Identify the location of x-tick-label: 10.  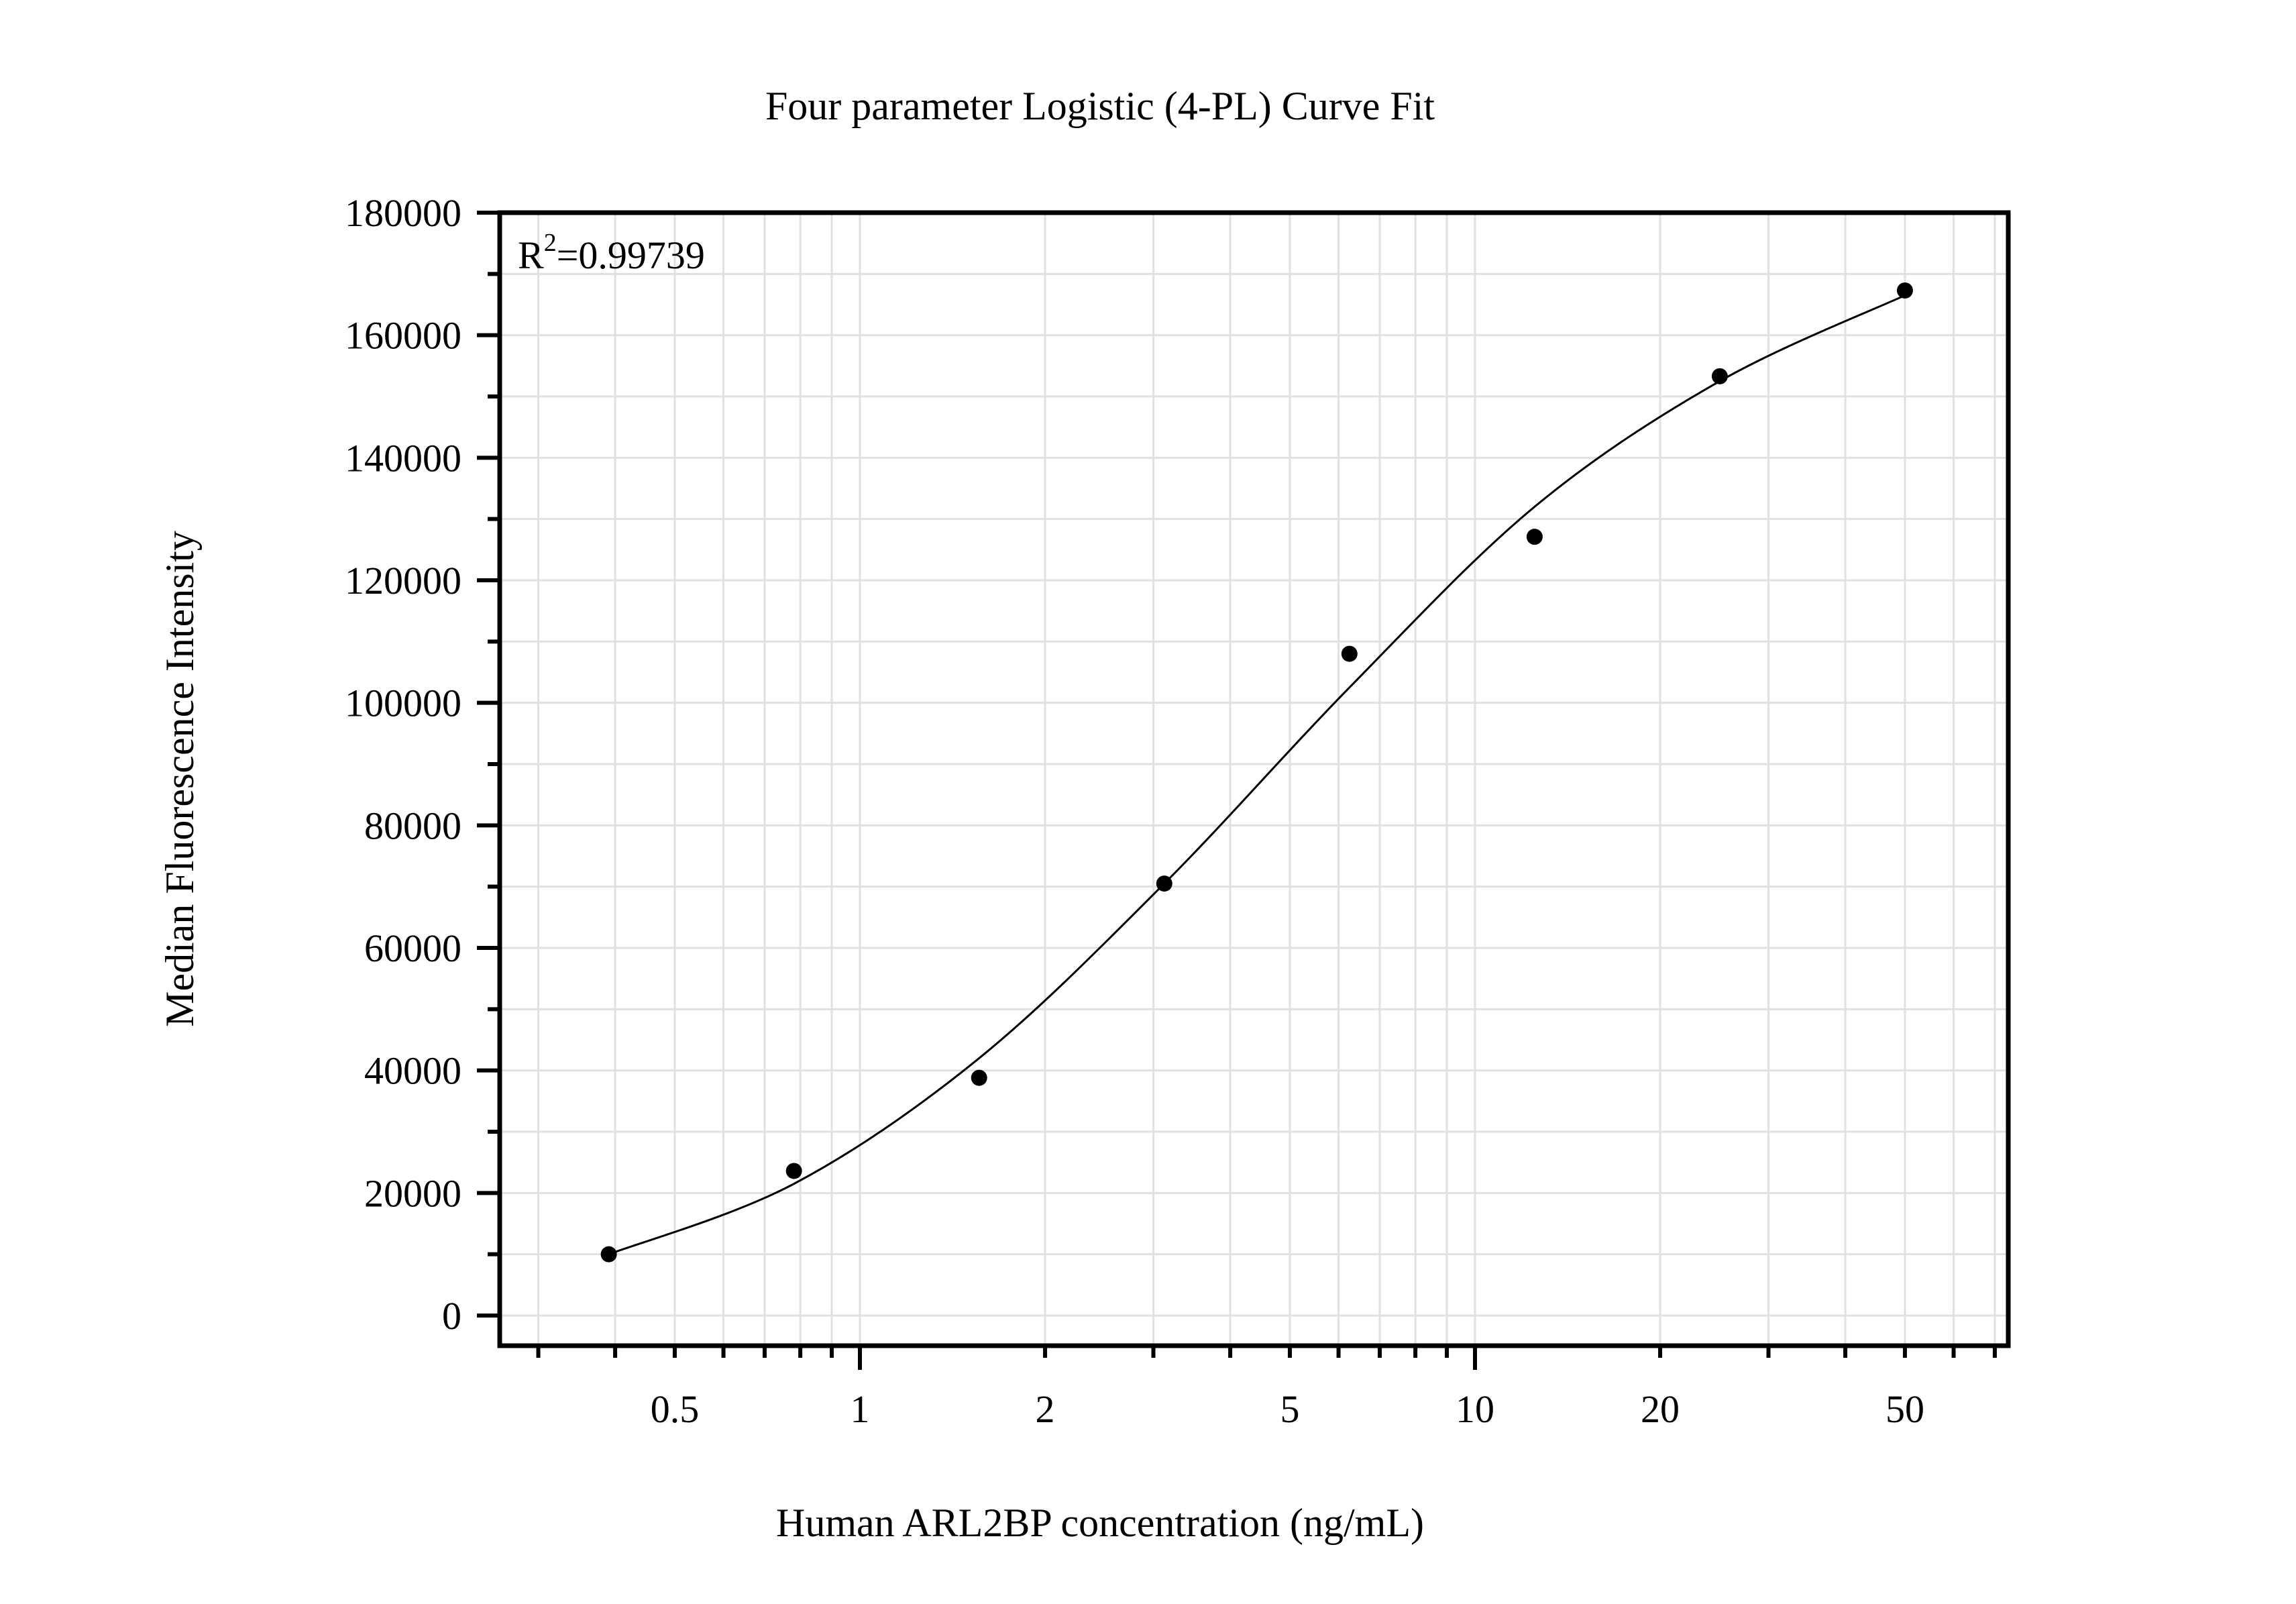
(1475, 1409).